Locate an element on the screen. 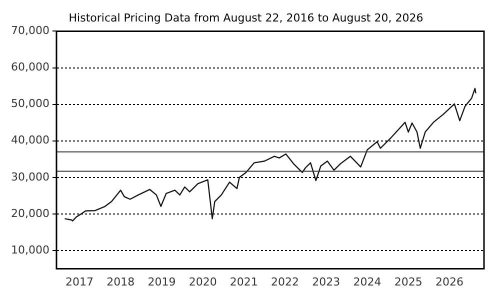  x-tick-label: 2018 is located at coordinates (120, 281).